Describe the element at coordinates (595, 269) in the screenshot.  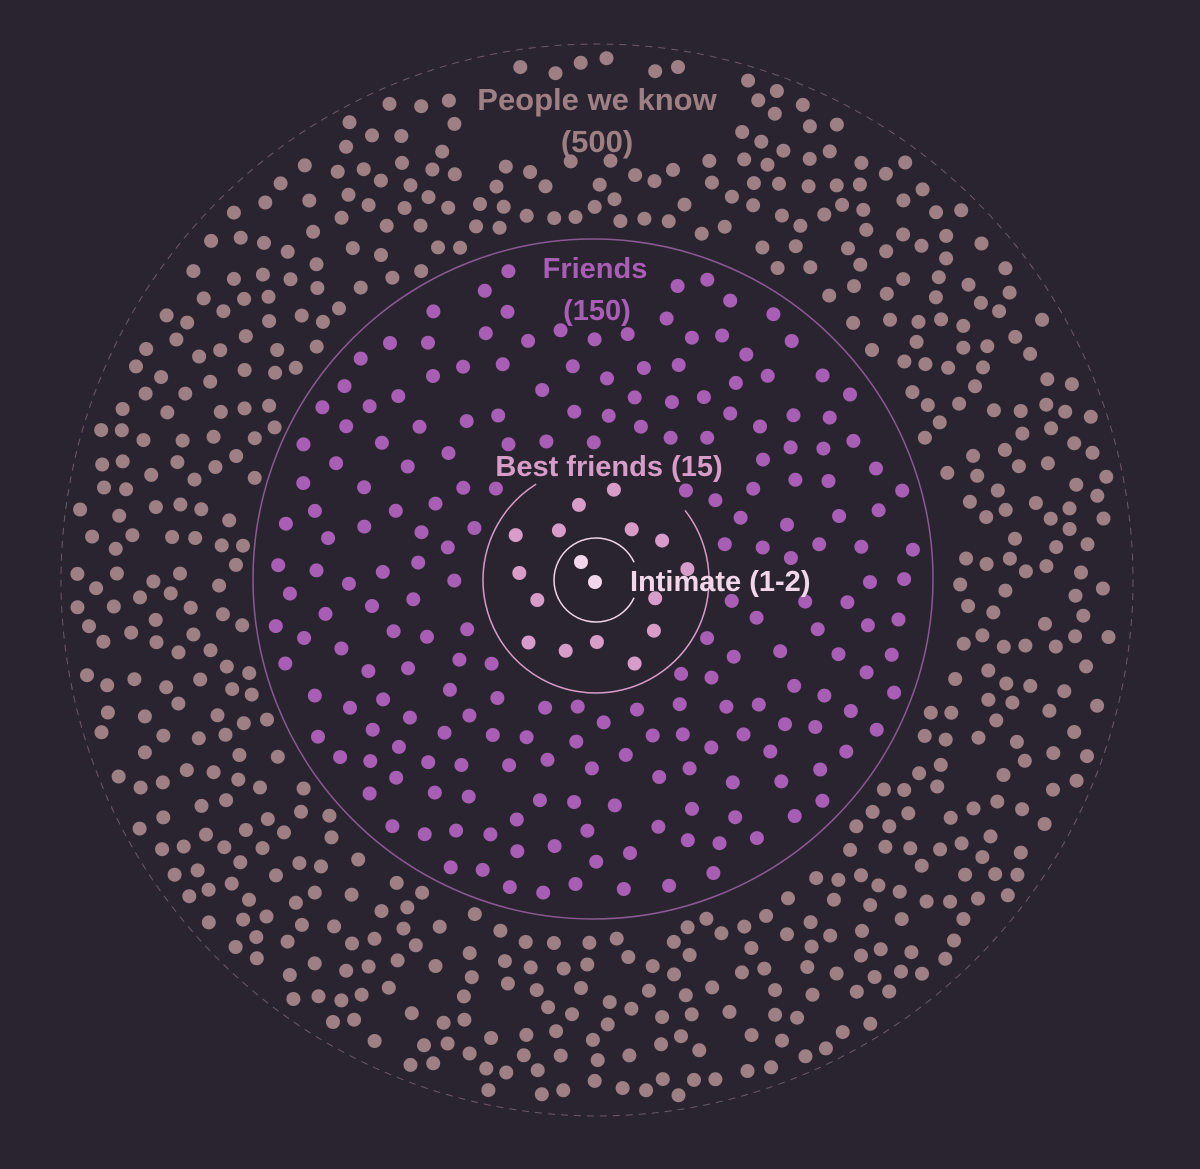
I see `friends-label: Friends` at that location.